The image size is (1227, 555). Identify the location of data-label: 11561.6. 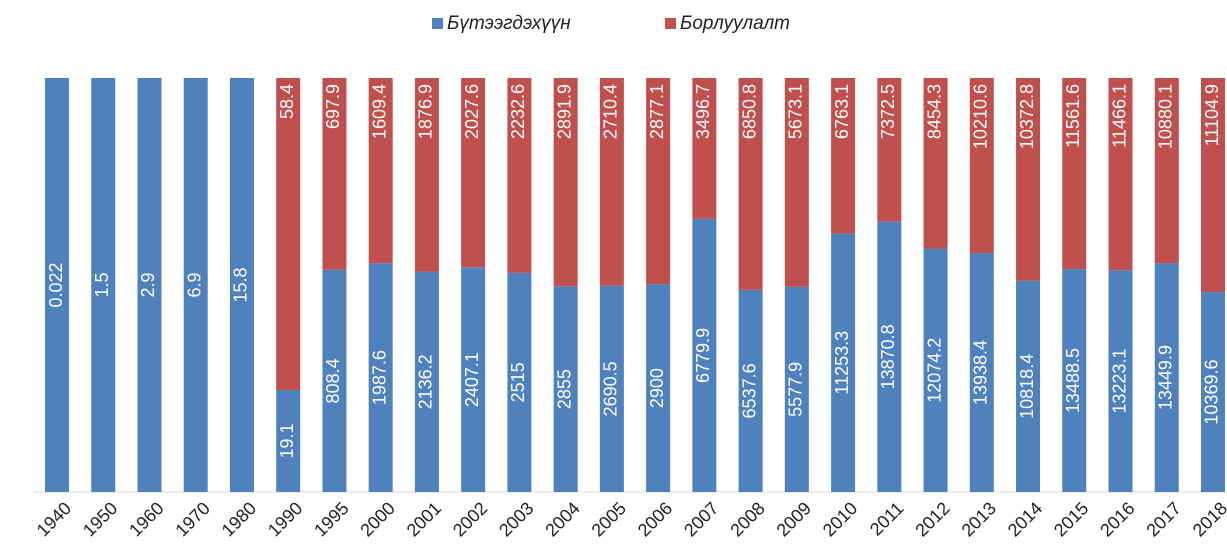
(1073, 116).